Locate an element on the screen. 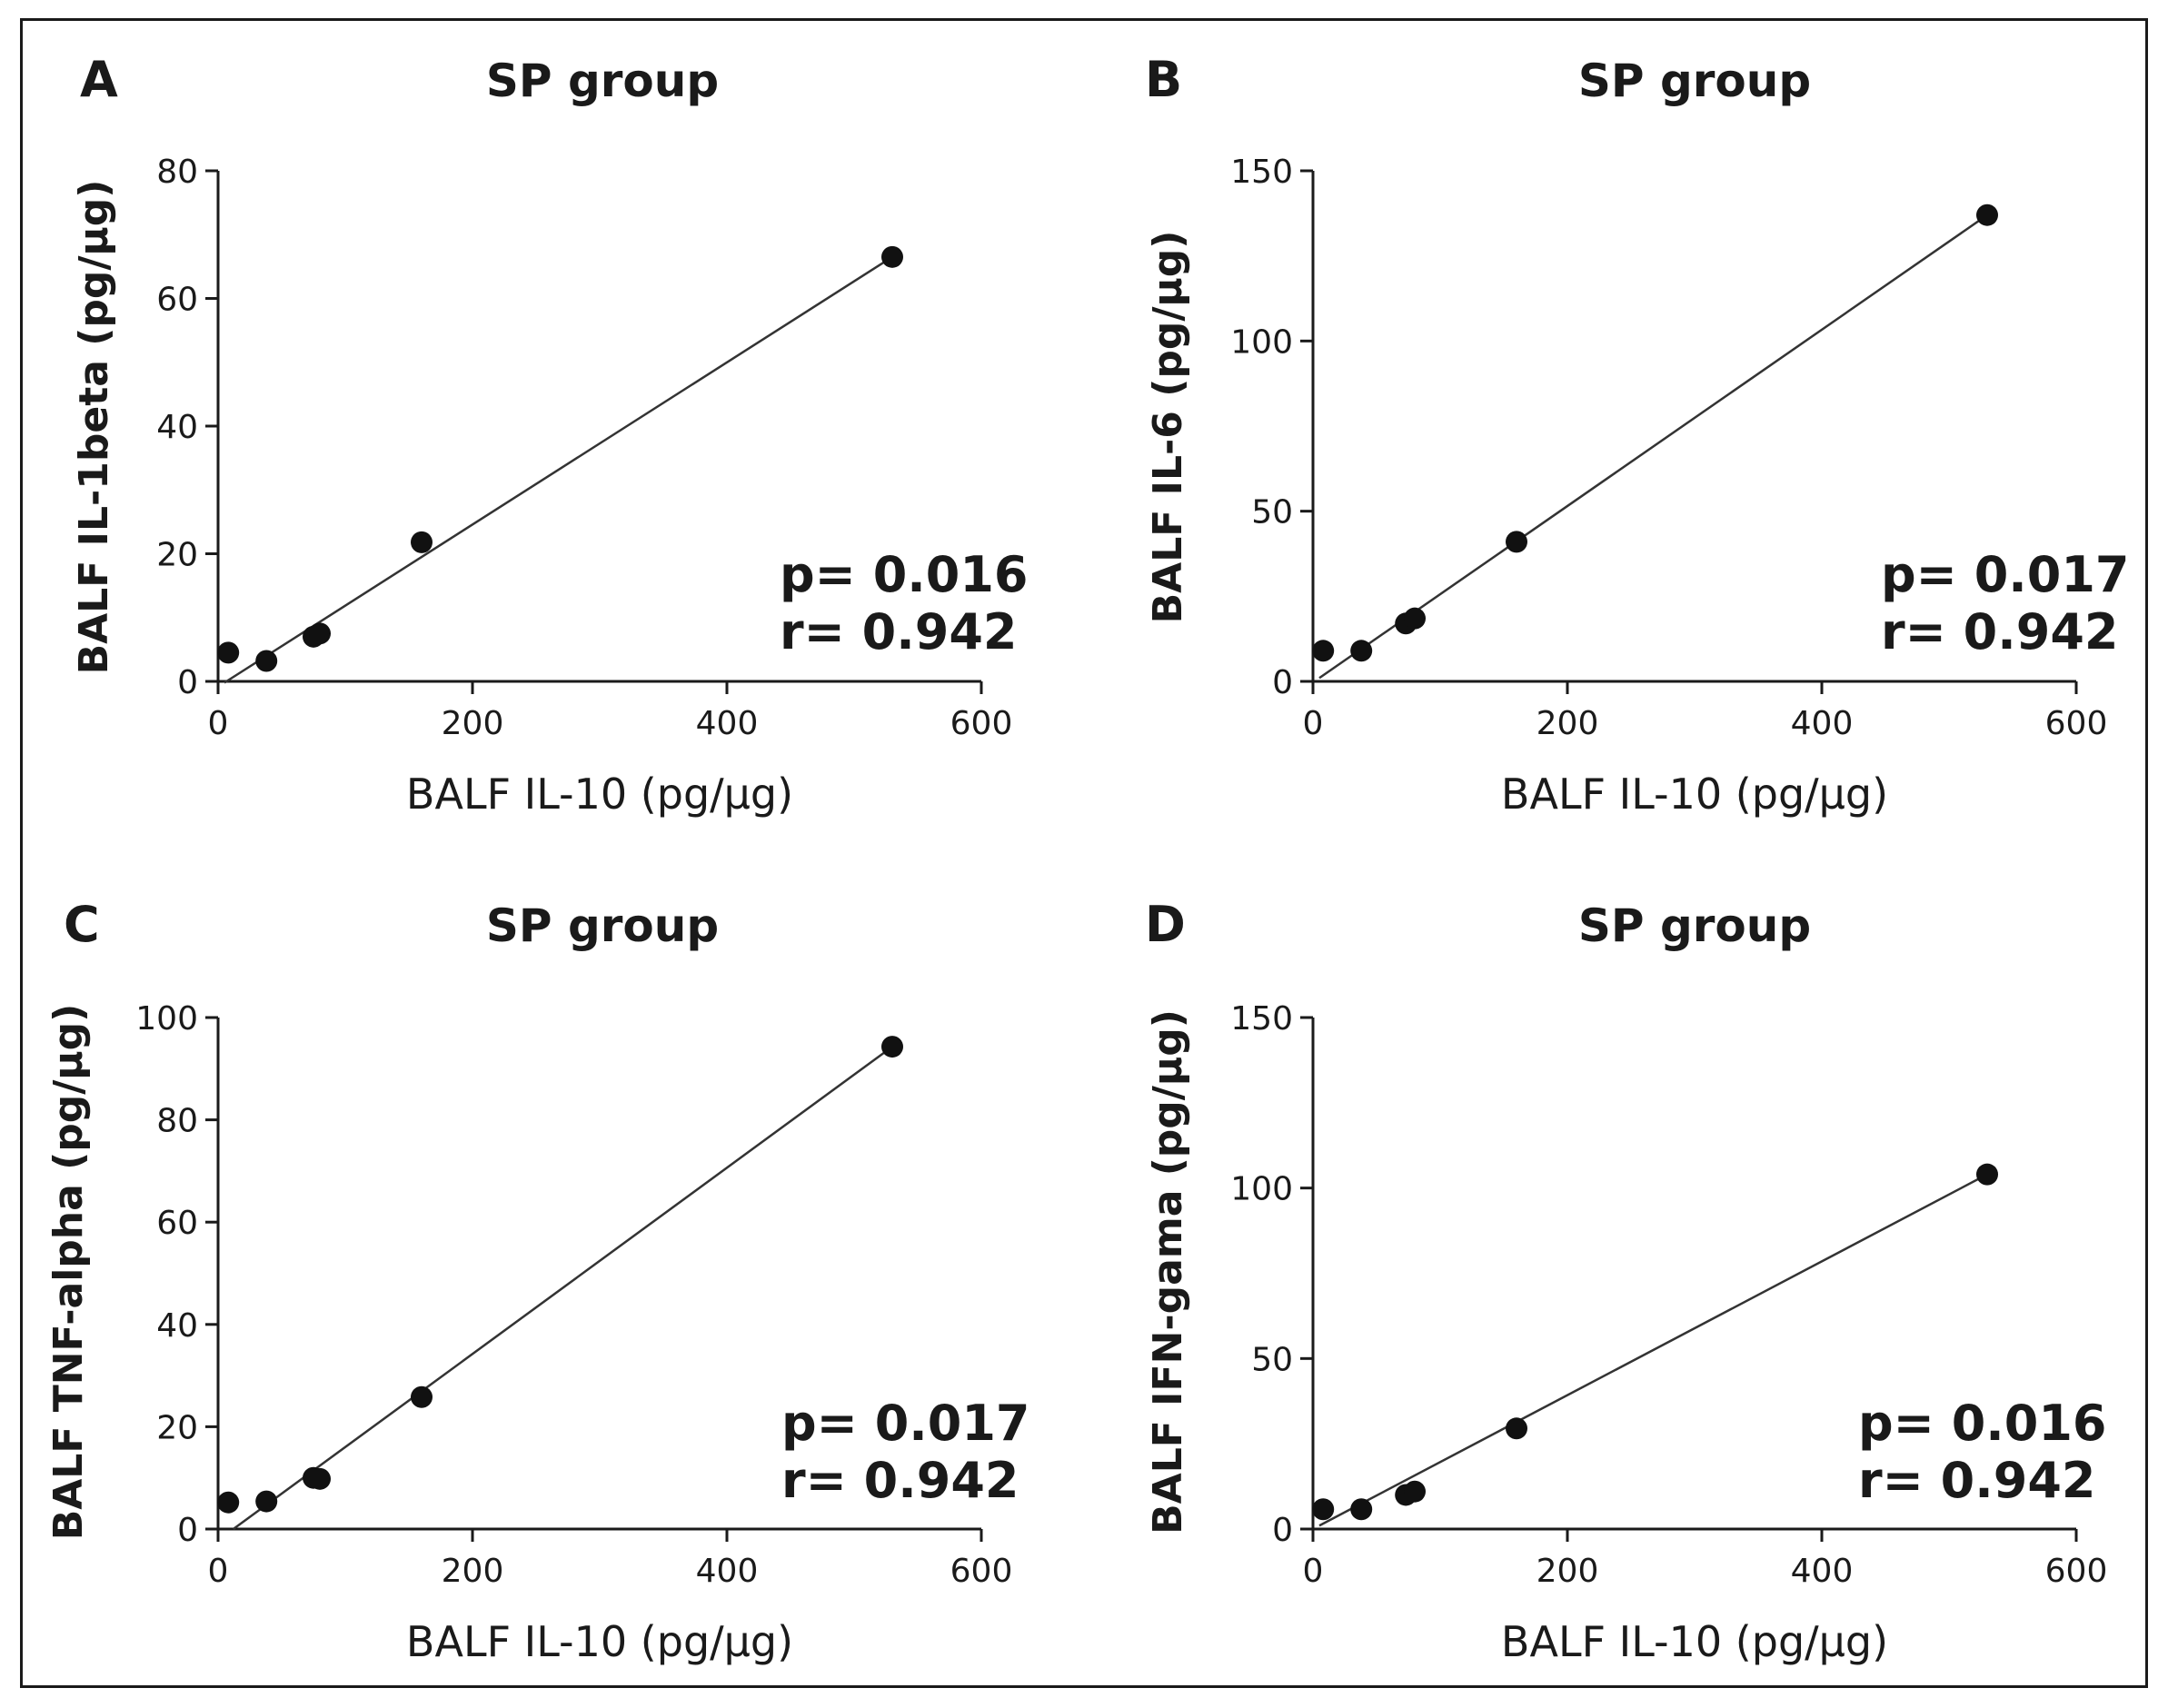 This screenshot has width=2168, height=1708. panel-letter: D is located at coordinates (1165, 924).